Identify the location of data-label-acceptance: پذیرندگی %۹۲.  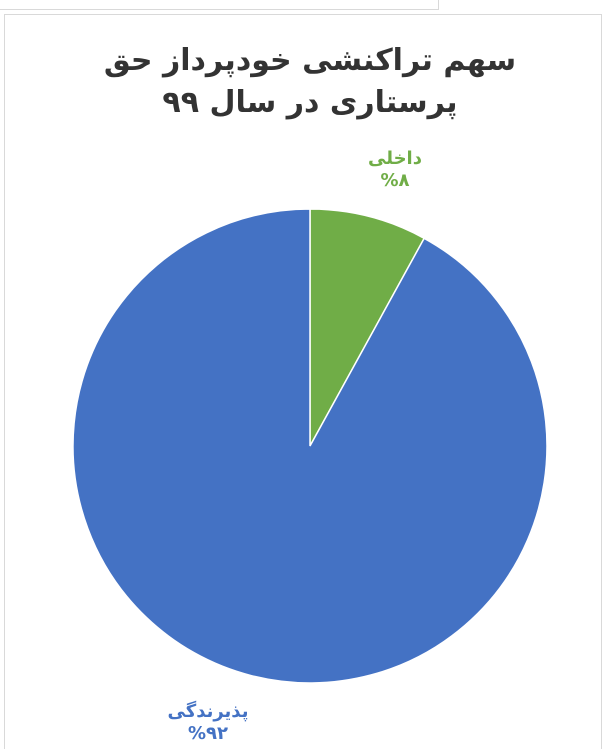
(208, 723).